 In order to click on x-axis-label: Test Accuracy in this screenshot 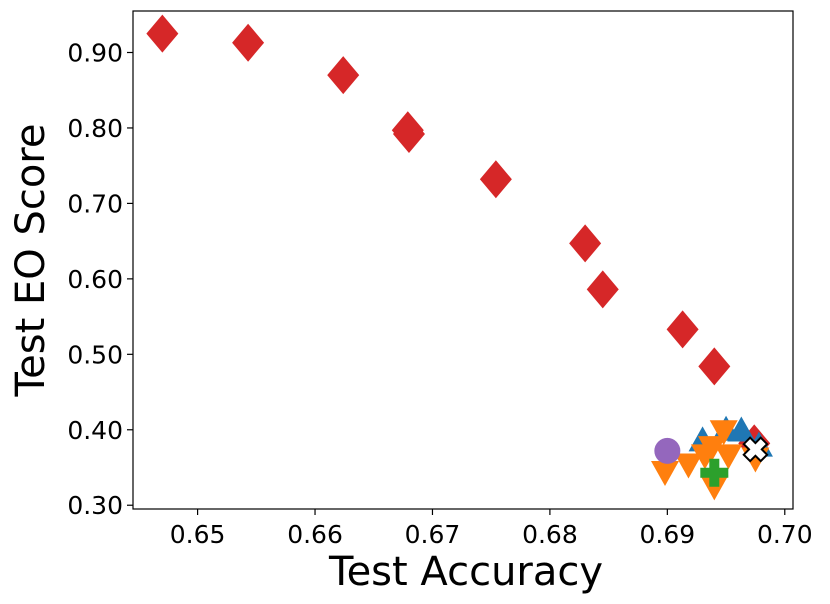, I will do `click(465, 572)`.